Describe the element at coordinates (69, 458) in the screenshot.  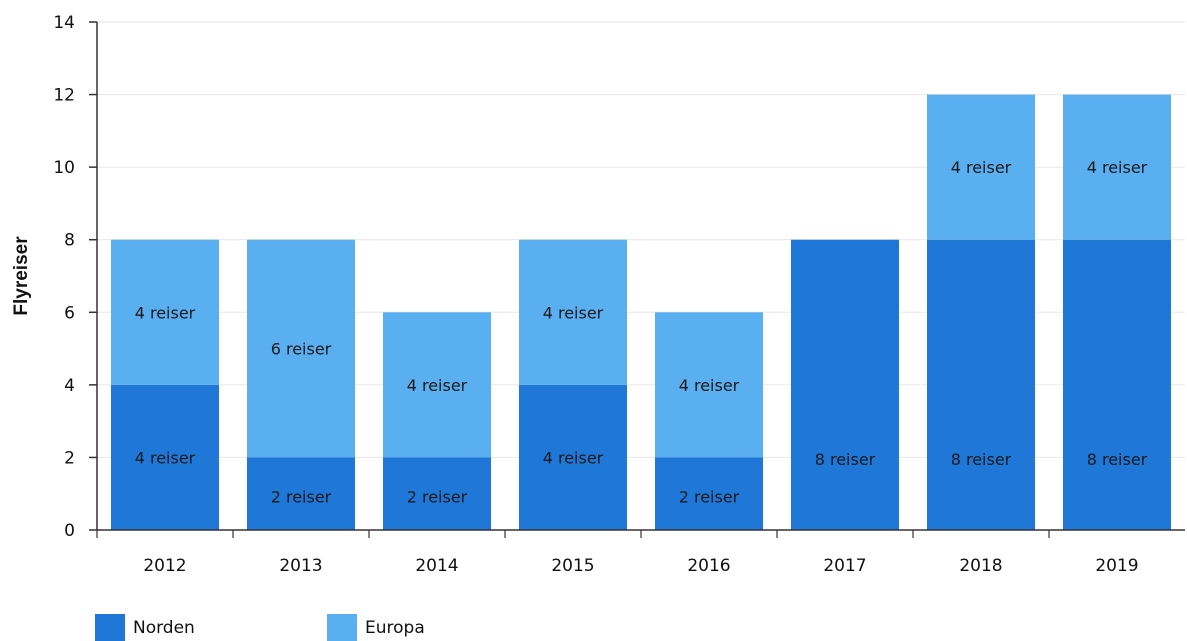
I see `y-tick-label: 2` at that location.